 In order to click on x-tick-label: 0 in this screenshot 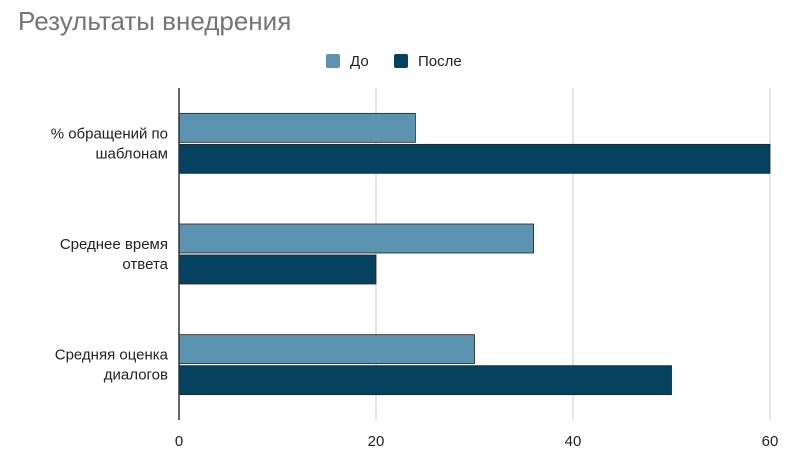, I will do `click(179, 441)`.